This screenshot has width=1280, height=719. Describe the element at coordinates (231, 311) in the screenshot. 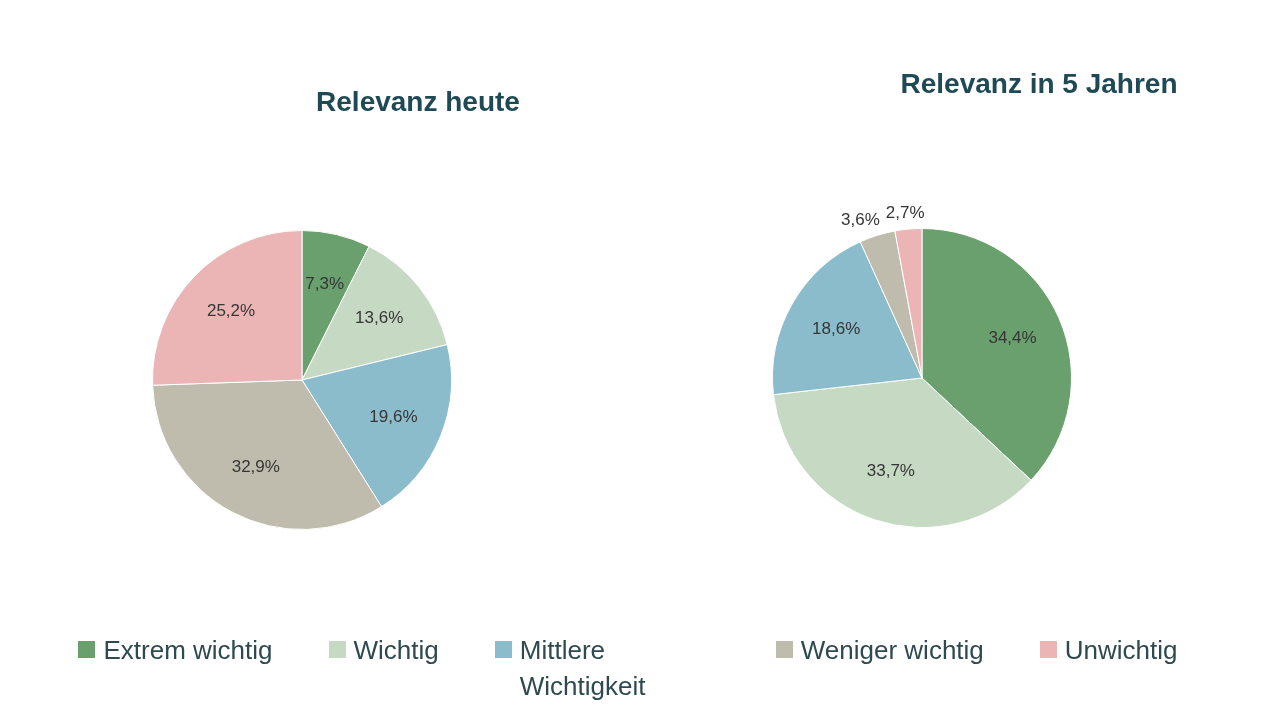

I see `data-label: 25,2%` at that location.